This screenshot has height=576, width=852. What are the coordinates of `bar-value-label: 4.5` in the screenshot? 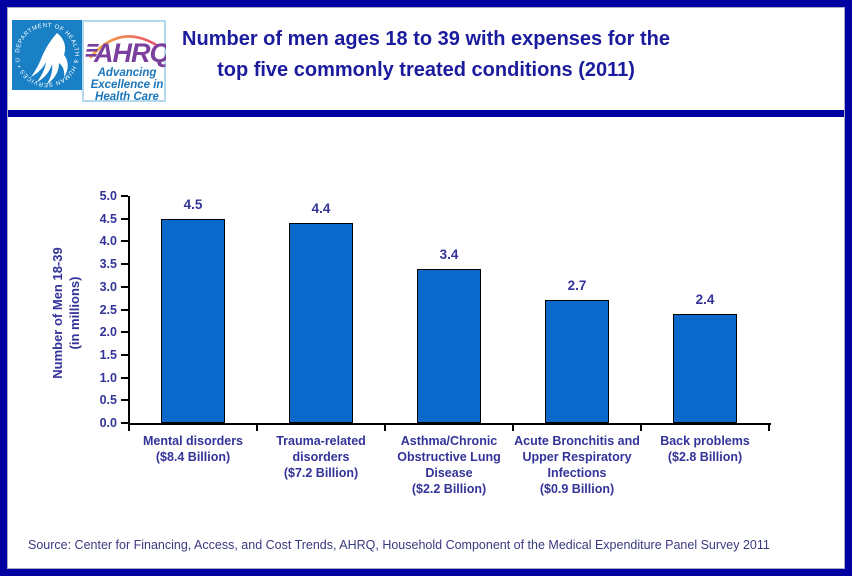 It's located at (193, 204).